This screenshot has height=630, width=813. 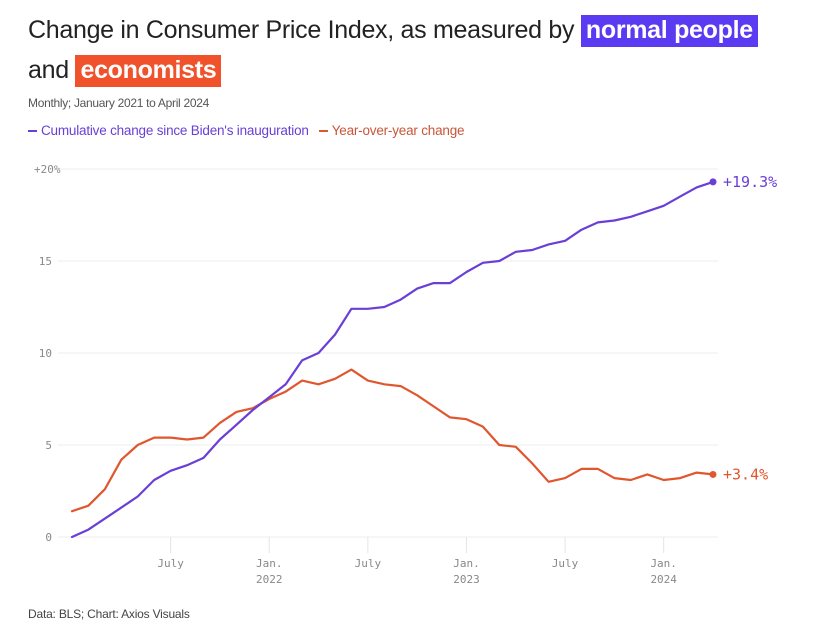 I want to click on y-tick-label: 0, so click(x=48, y=537).